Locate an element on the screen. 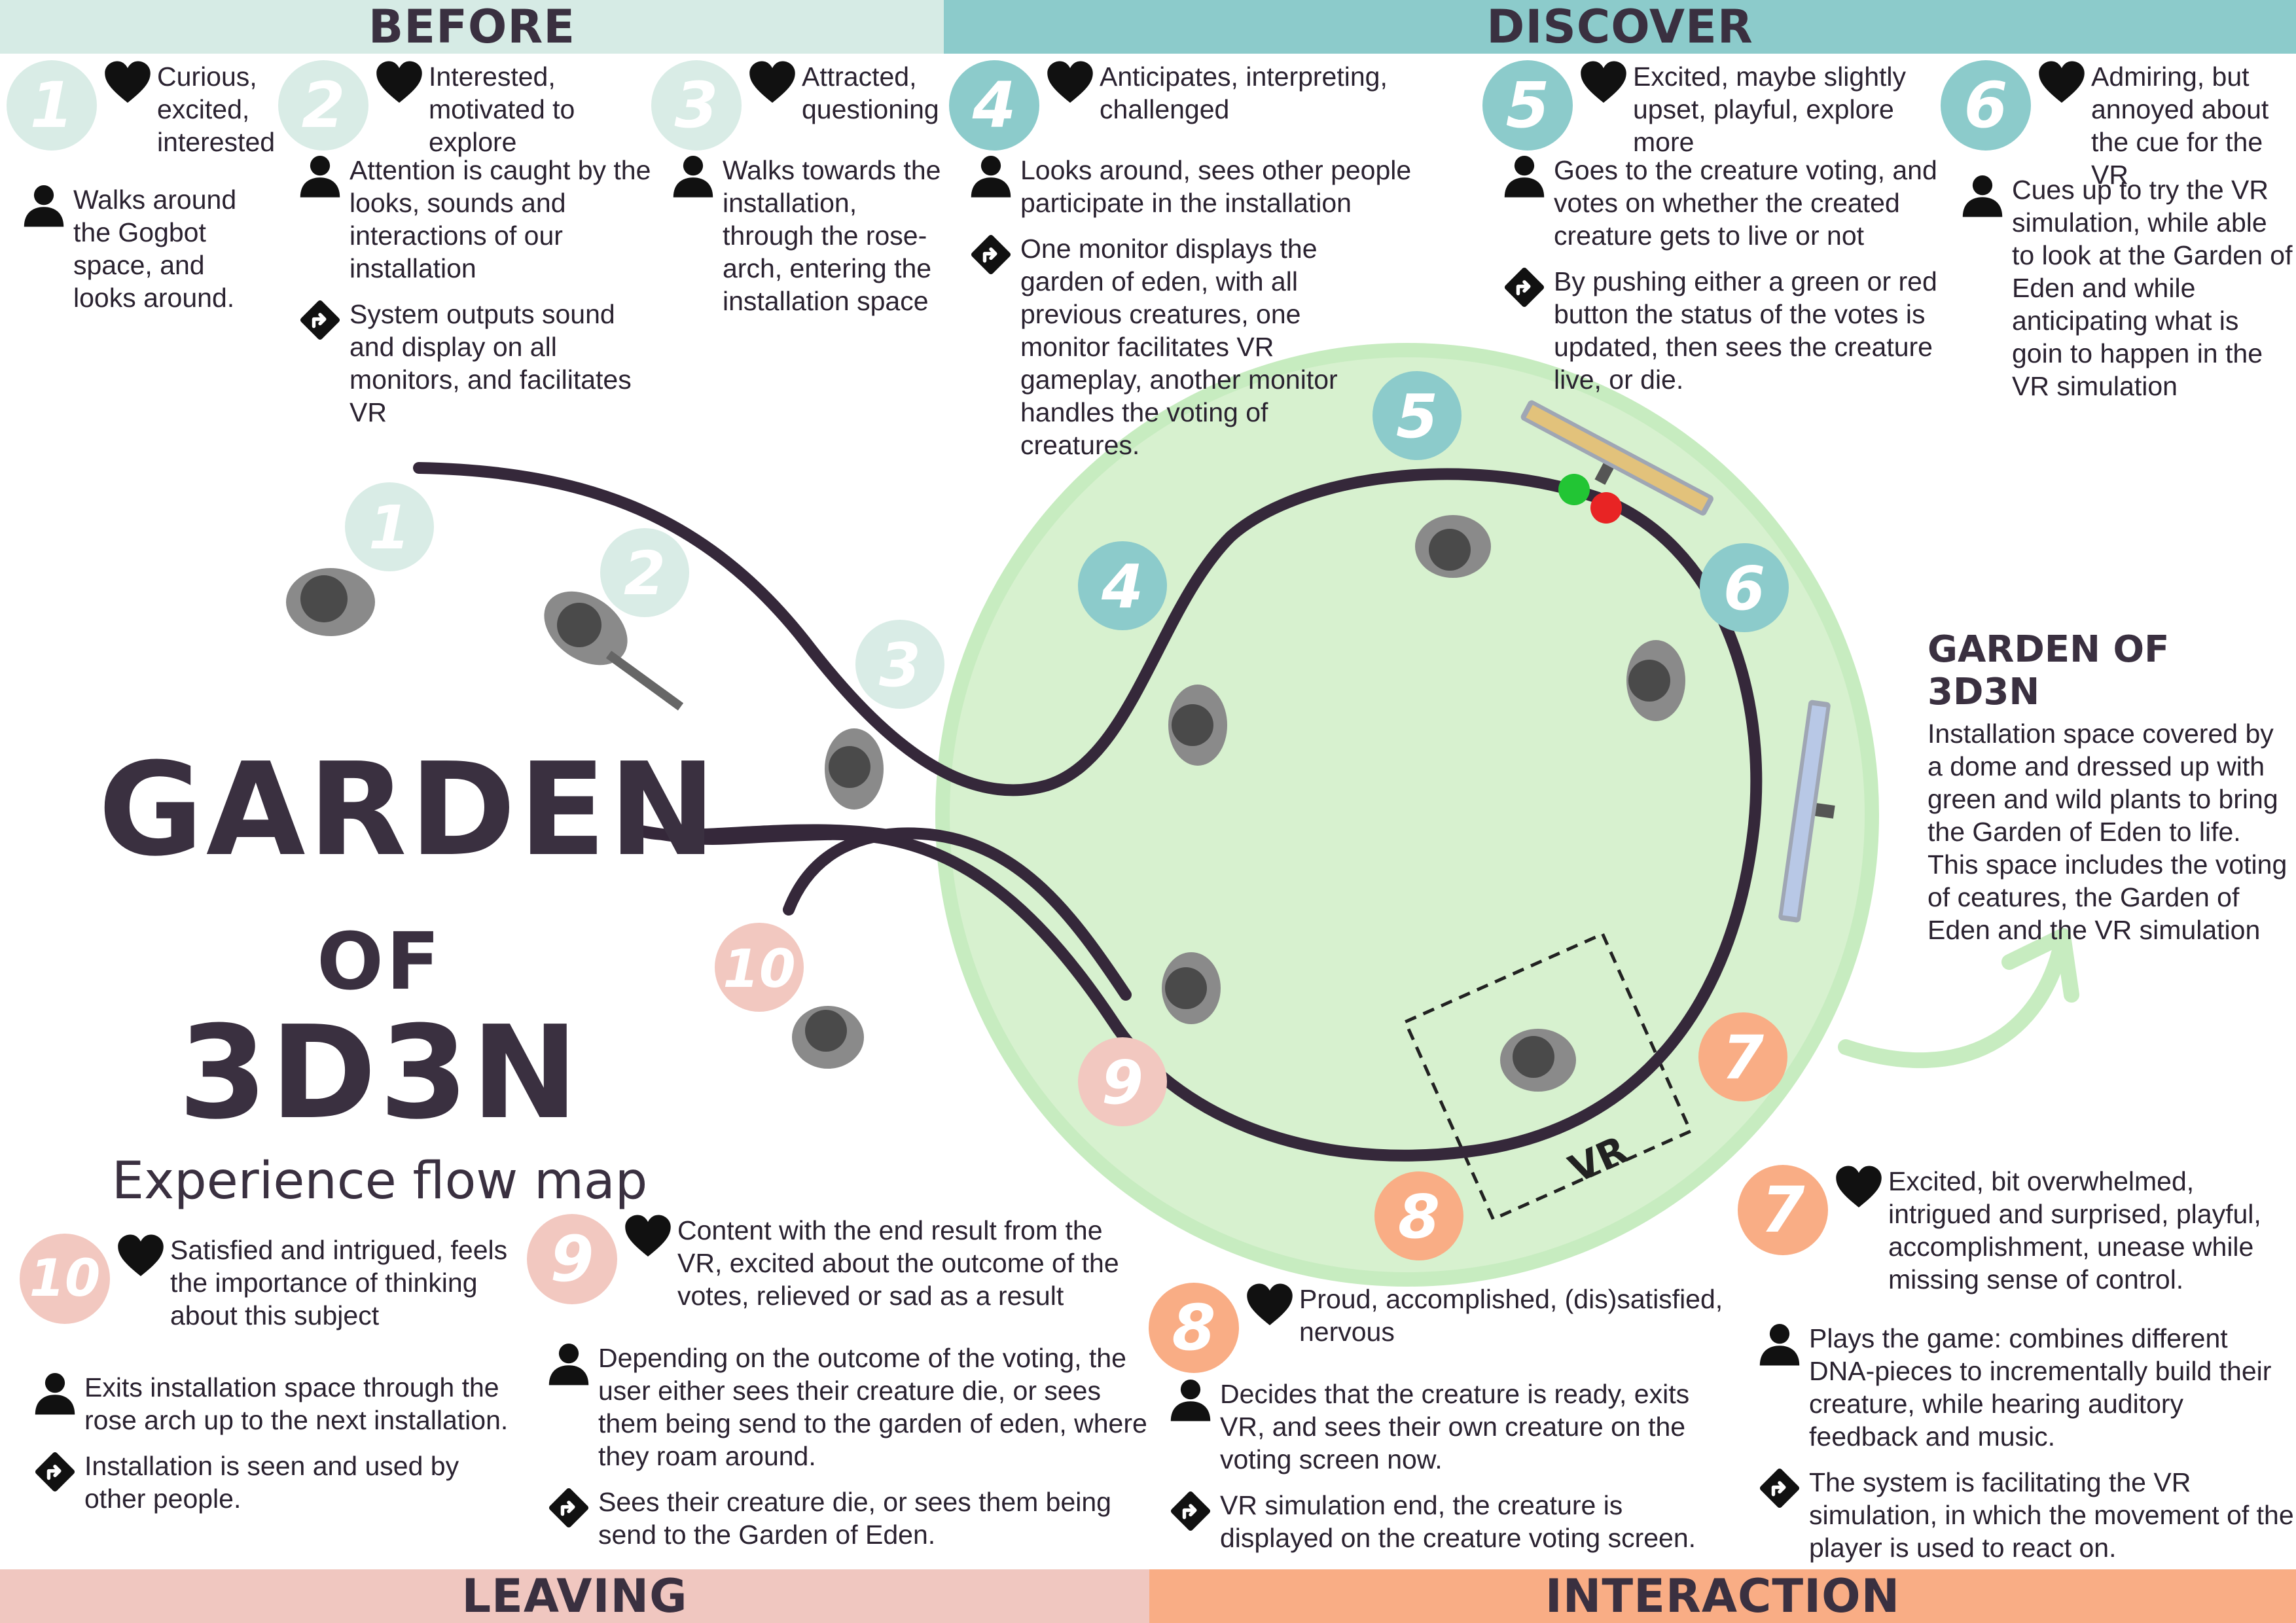  map-marker-7: 7 is located at coordinates (1742, 1056).